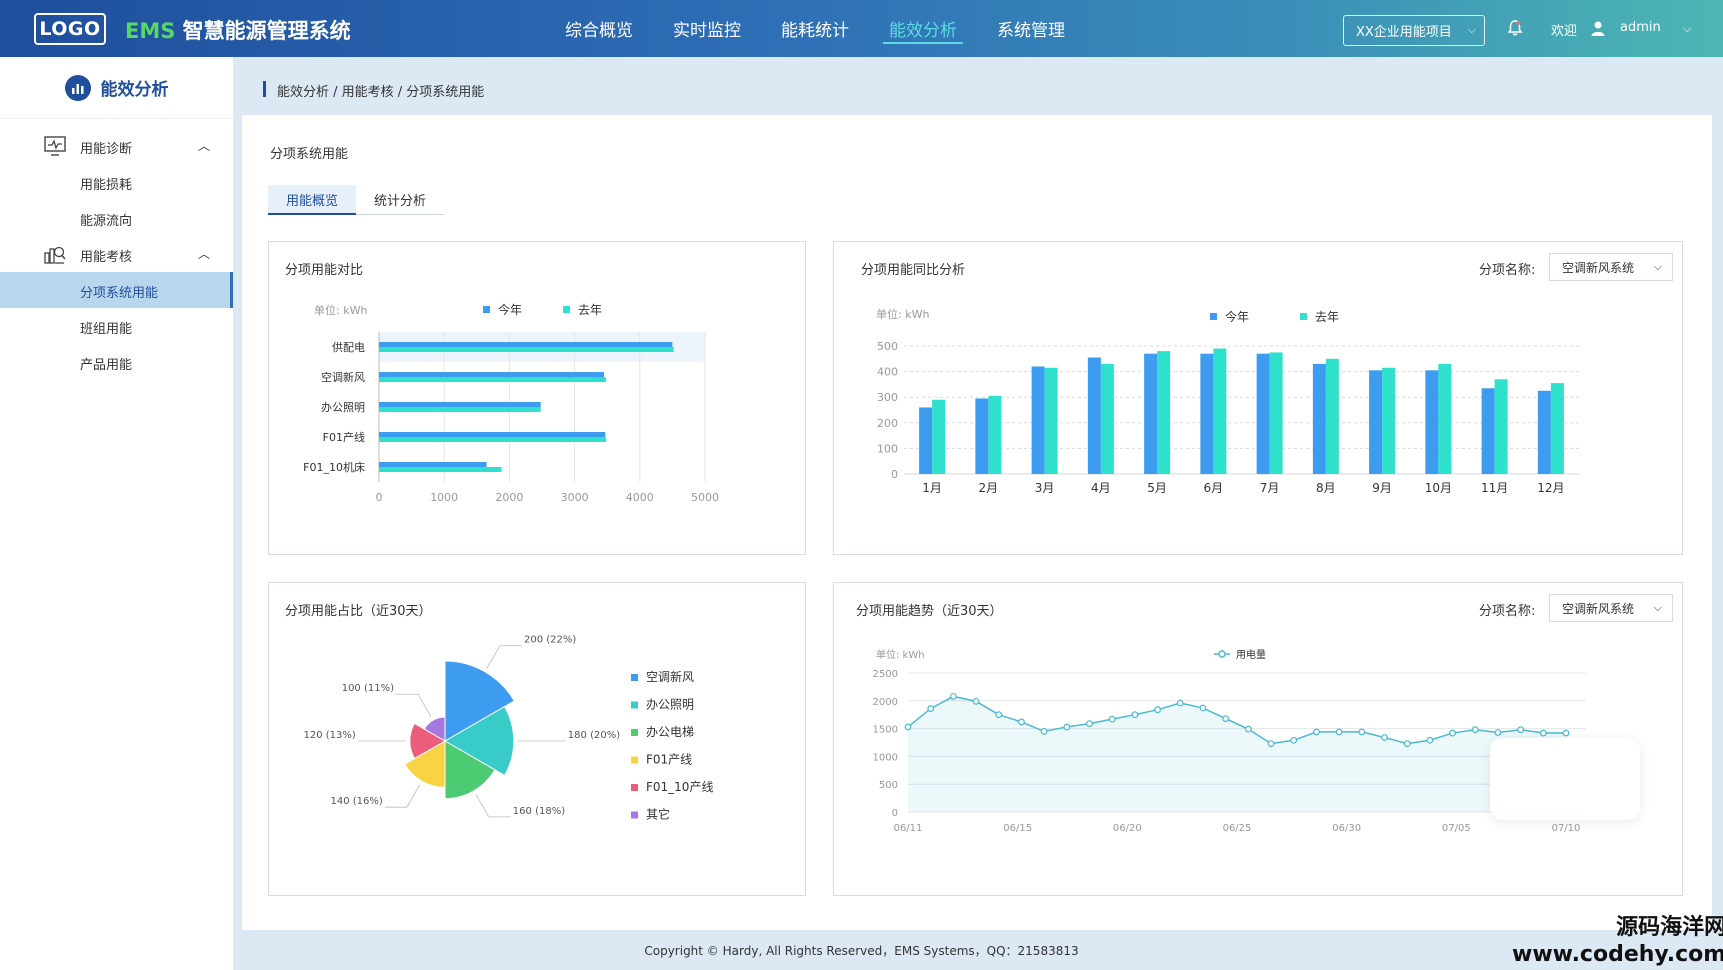  What do you see at coordinates (1515, 28) in the screenshot?
I see `bell-icon` at bounding box center [1515, 28].